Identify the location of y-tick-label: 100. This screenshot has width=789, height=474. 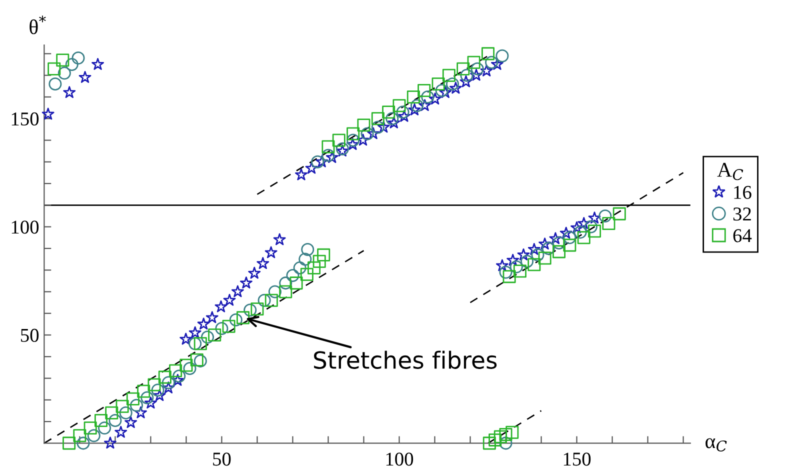
(25, 227).